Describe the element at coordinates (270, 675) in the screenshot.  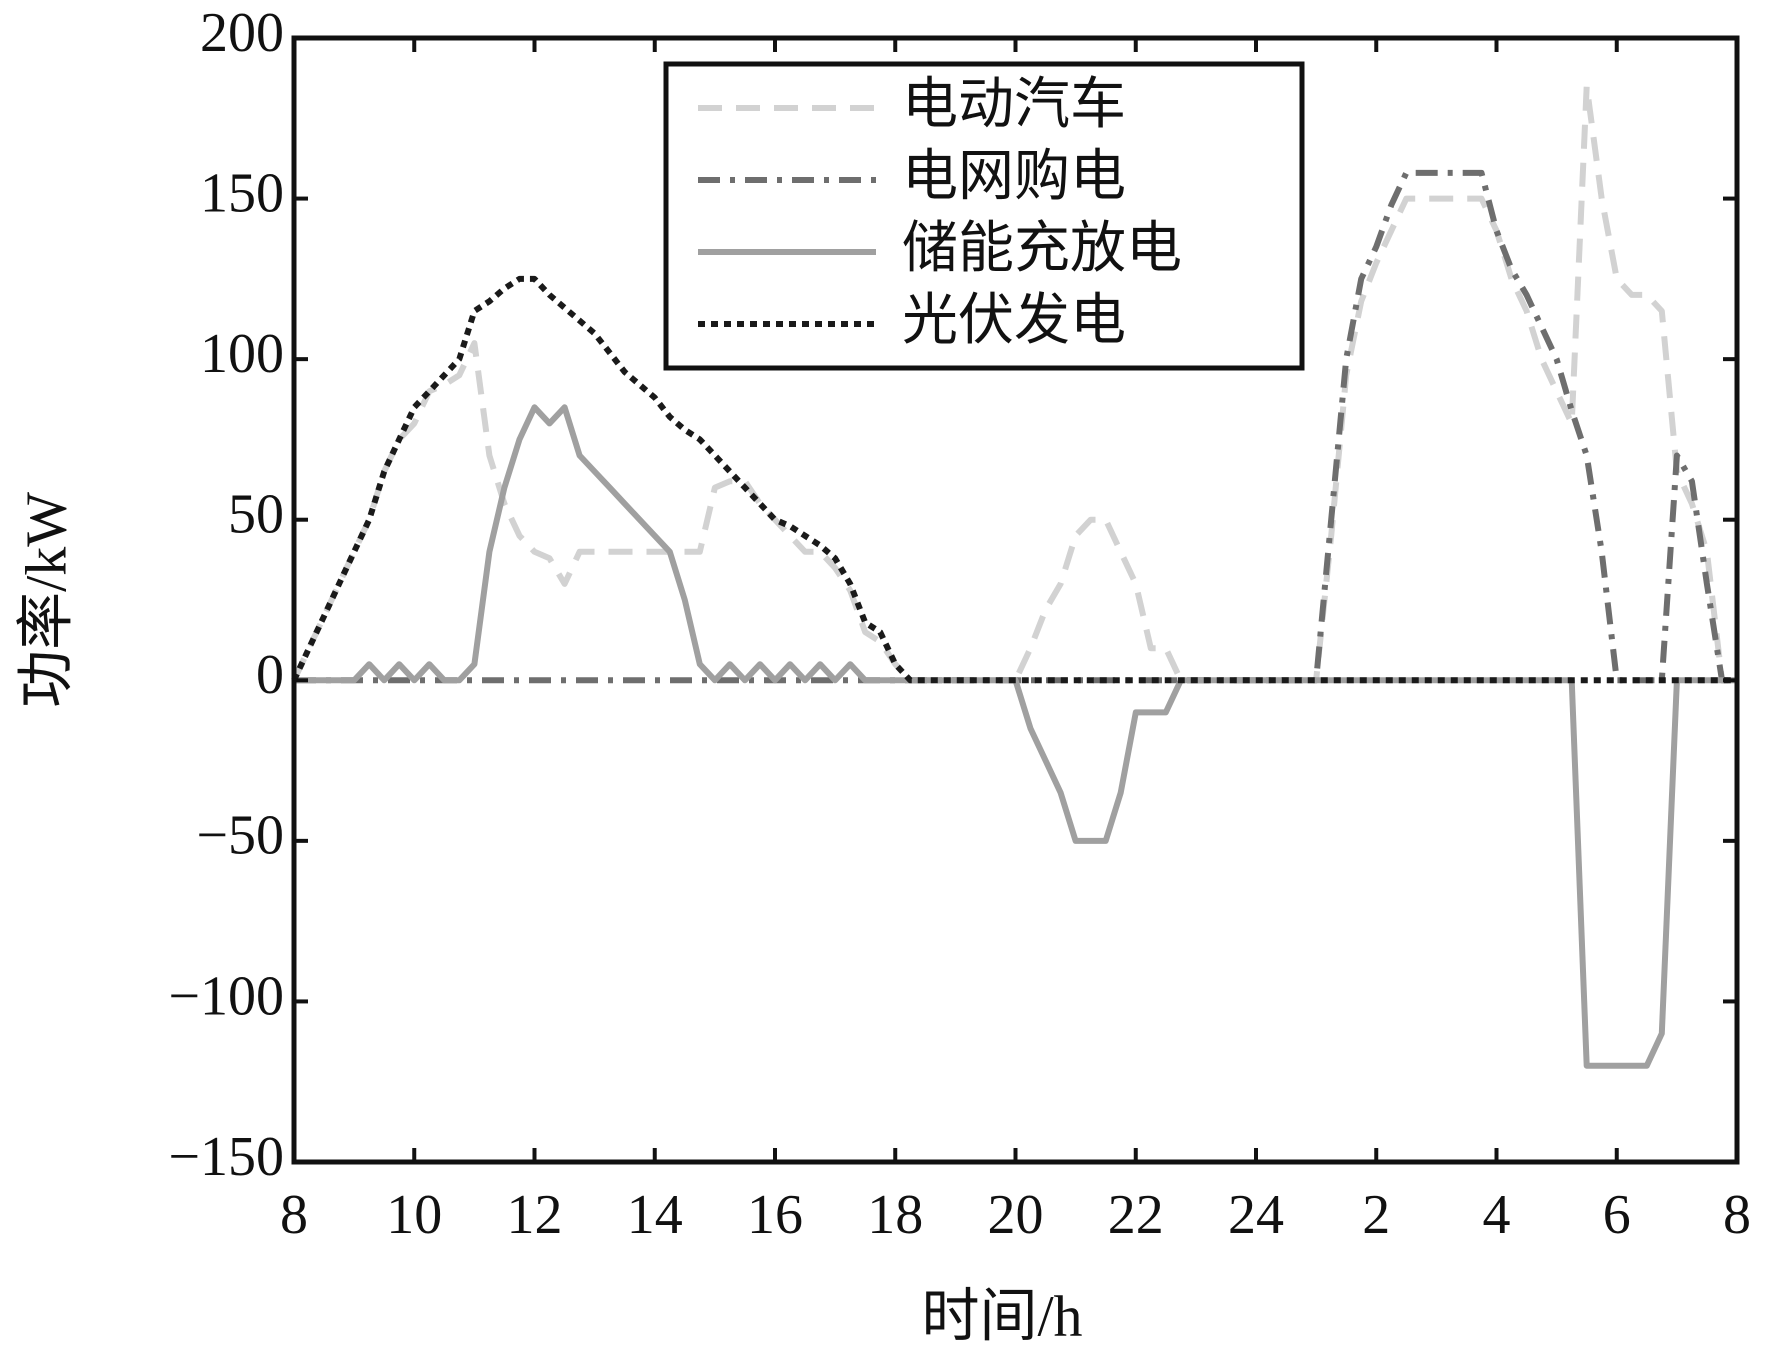
I see `y-tick-label: 0` at that location.